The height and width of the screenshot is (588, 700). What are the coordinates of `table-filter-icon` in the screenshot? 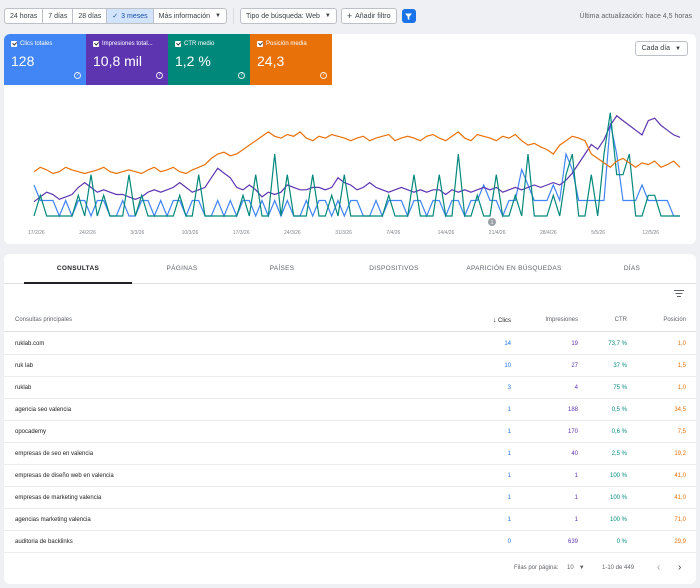 It's located at (679, 294).